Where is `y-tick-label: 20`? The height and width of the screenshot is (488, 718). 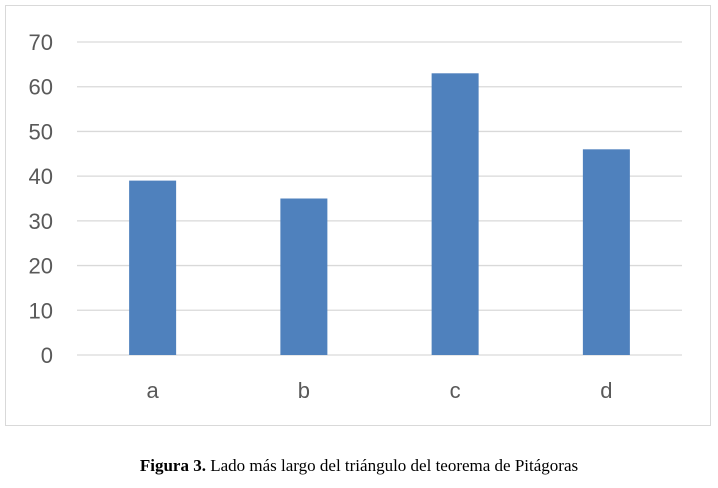
y-tick-label: 20 is located at coordinates (41, 266).